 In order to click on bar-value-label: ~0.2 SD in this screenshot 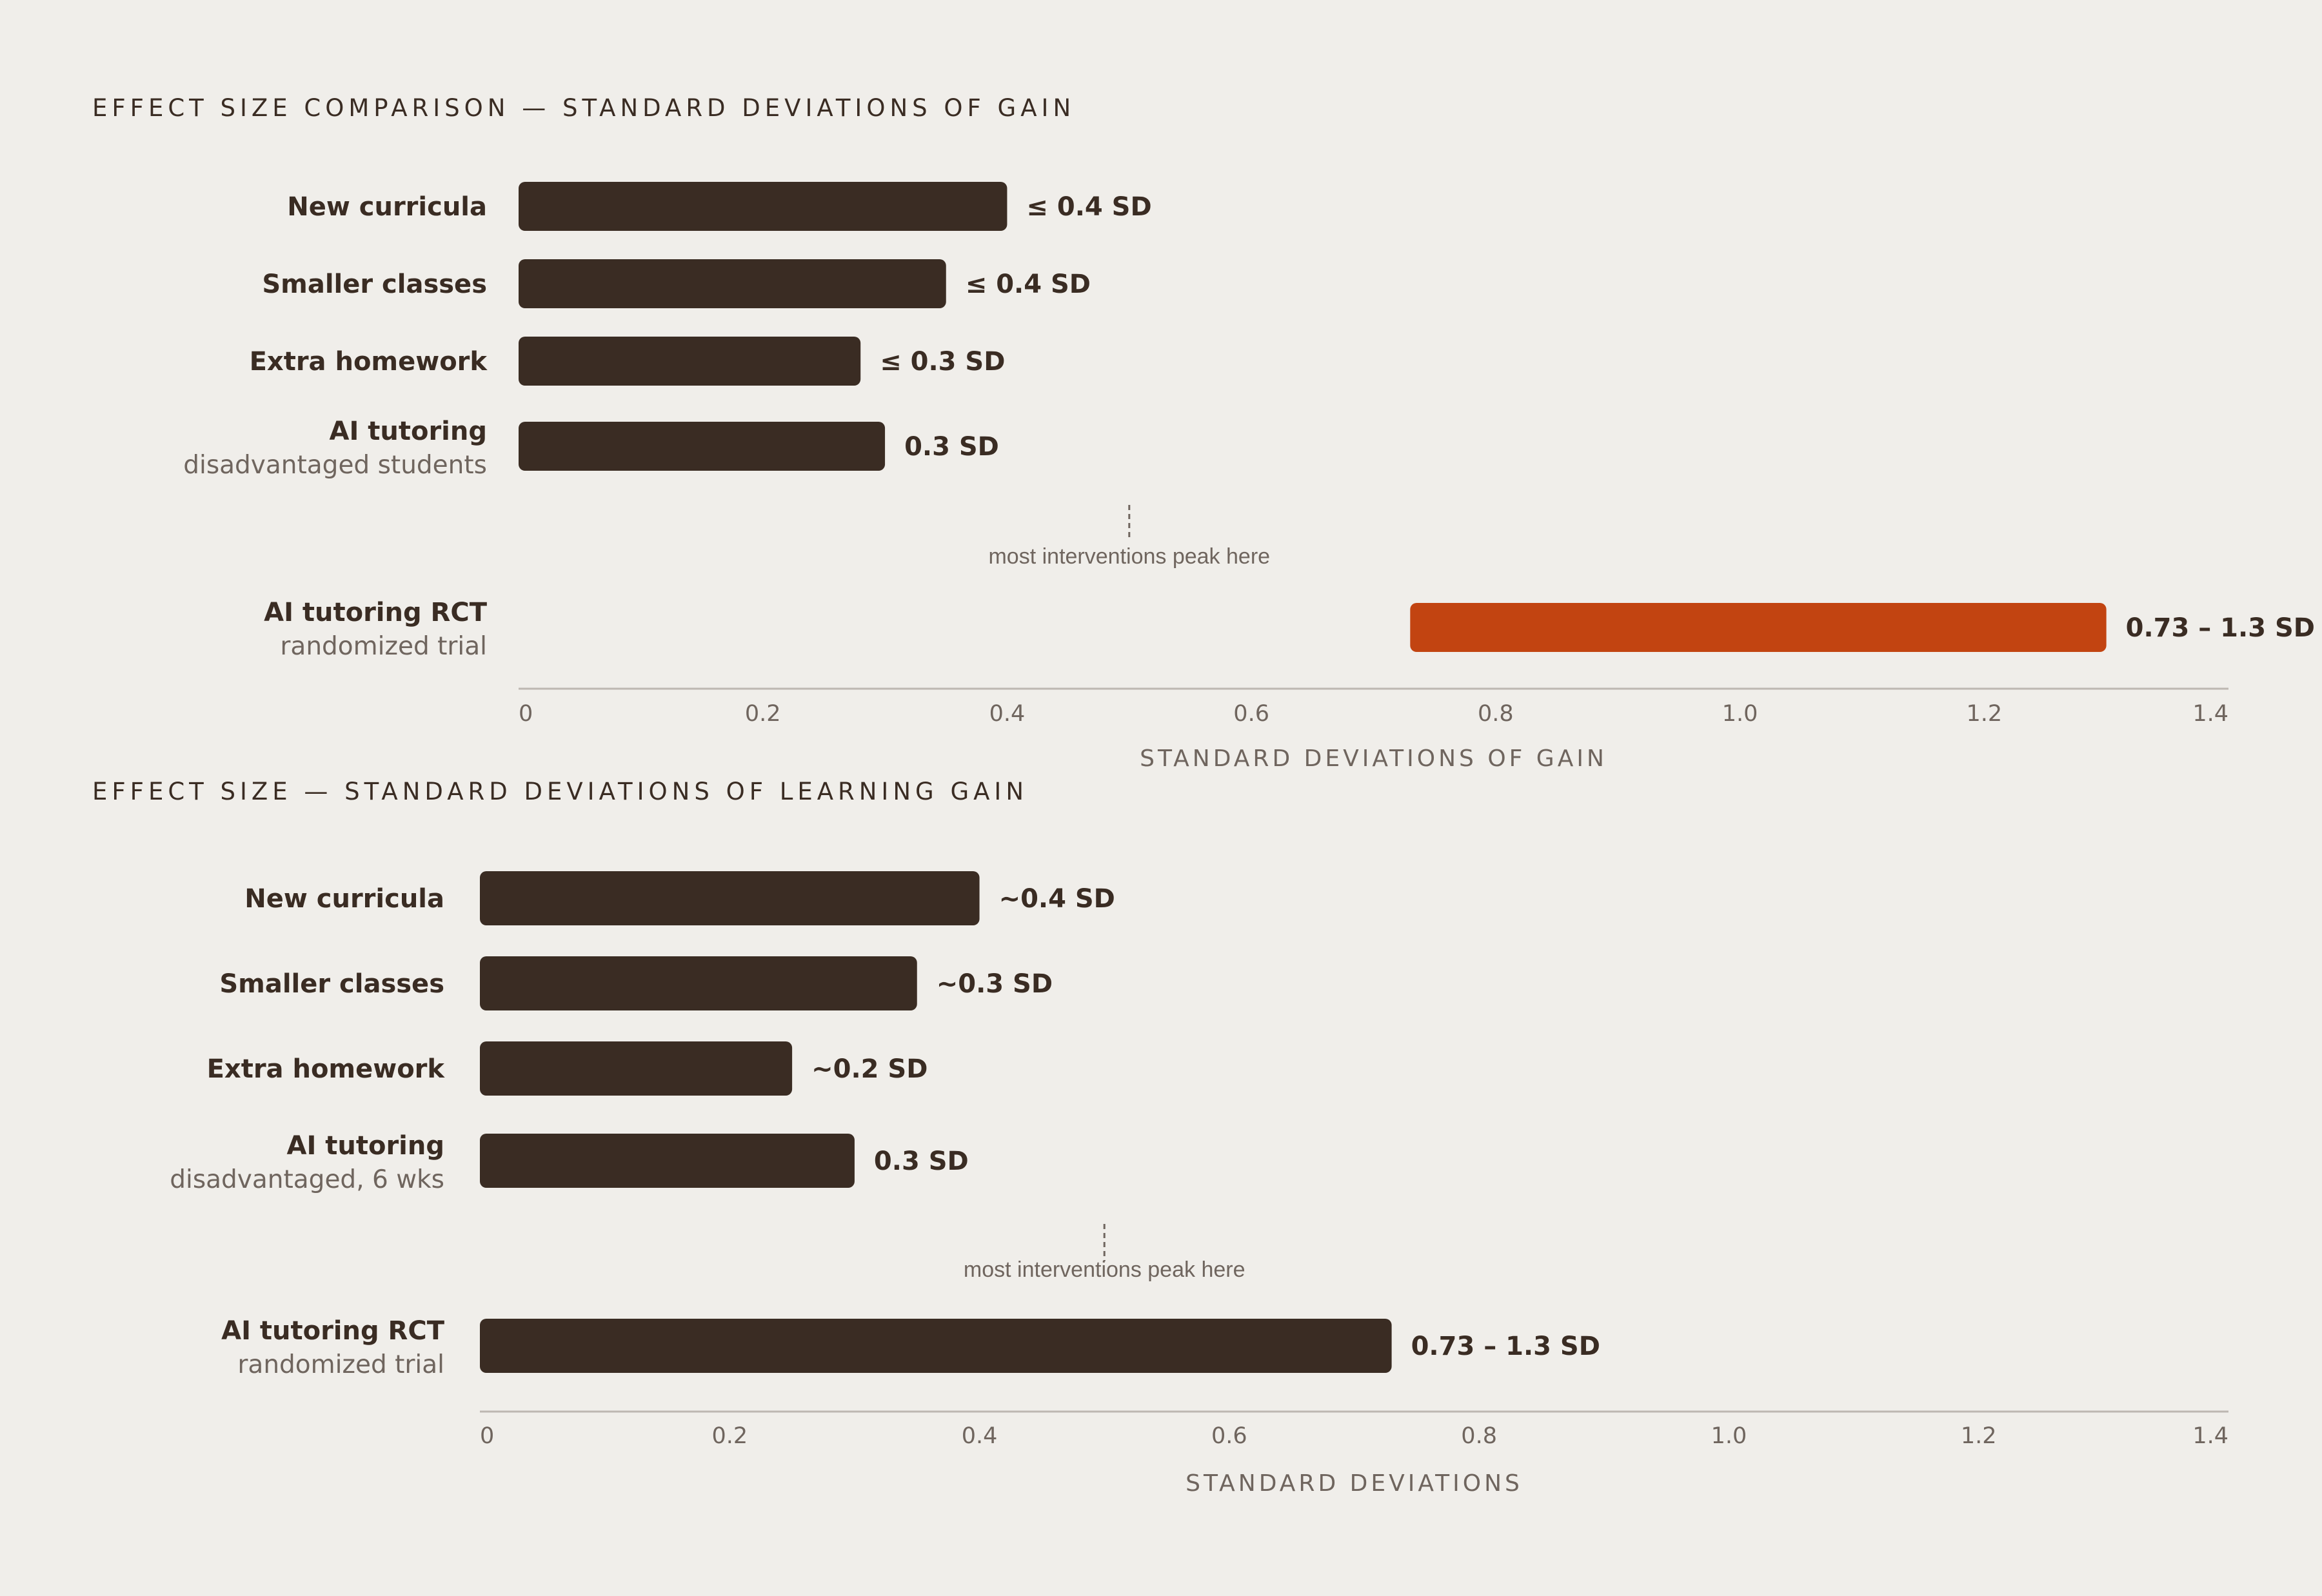, I will do `click(869, 1069)`.